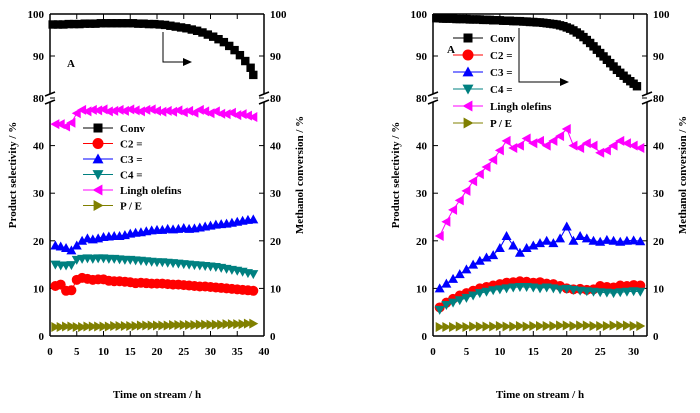  Describe the element at coordinates (238, 352) in the screenshot. I see `x-tick-label: 35` at that location.